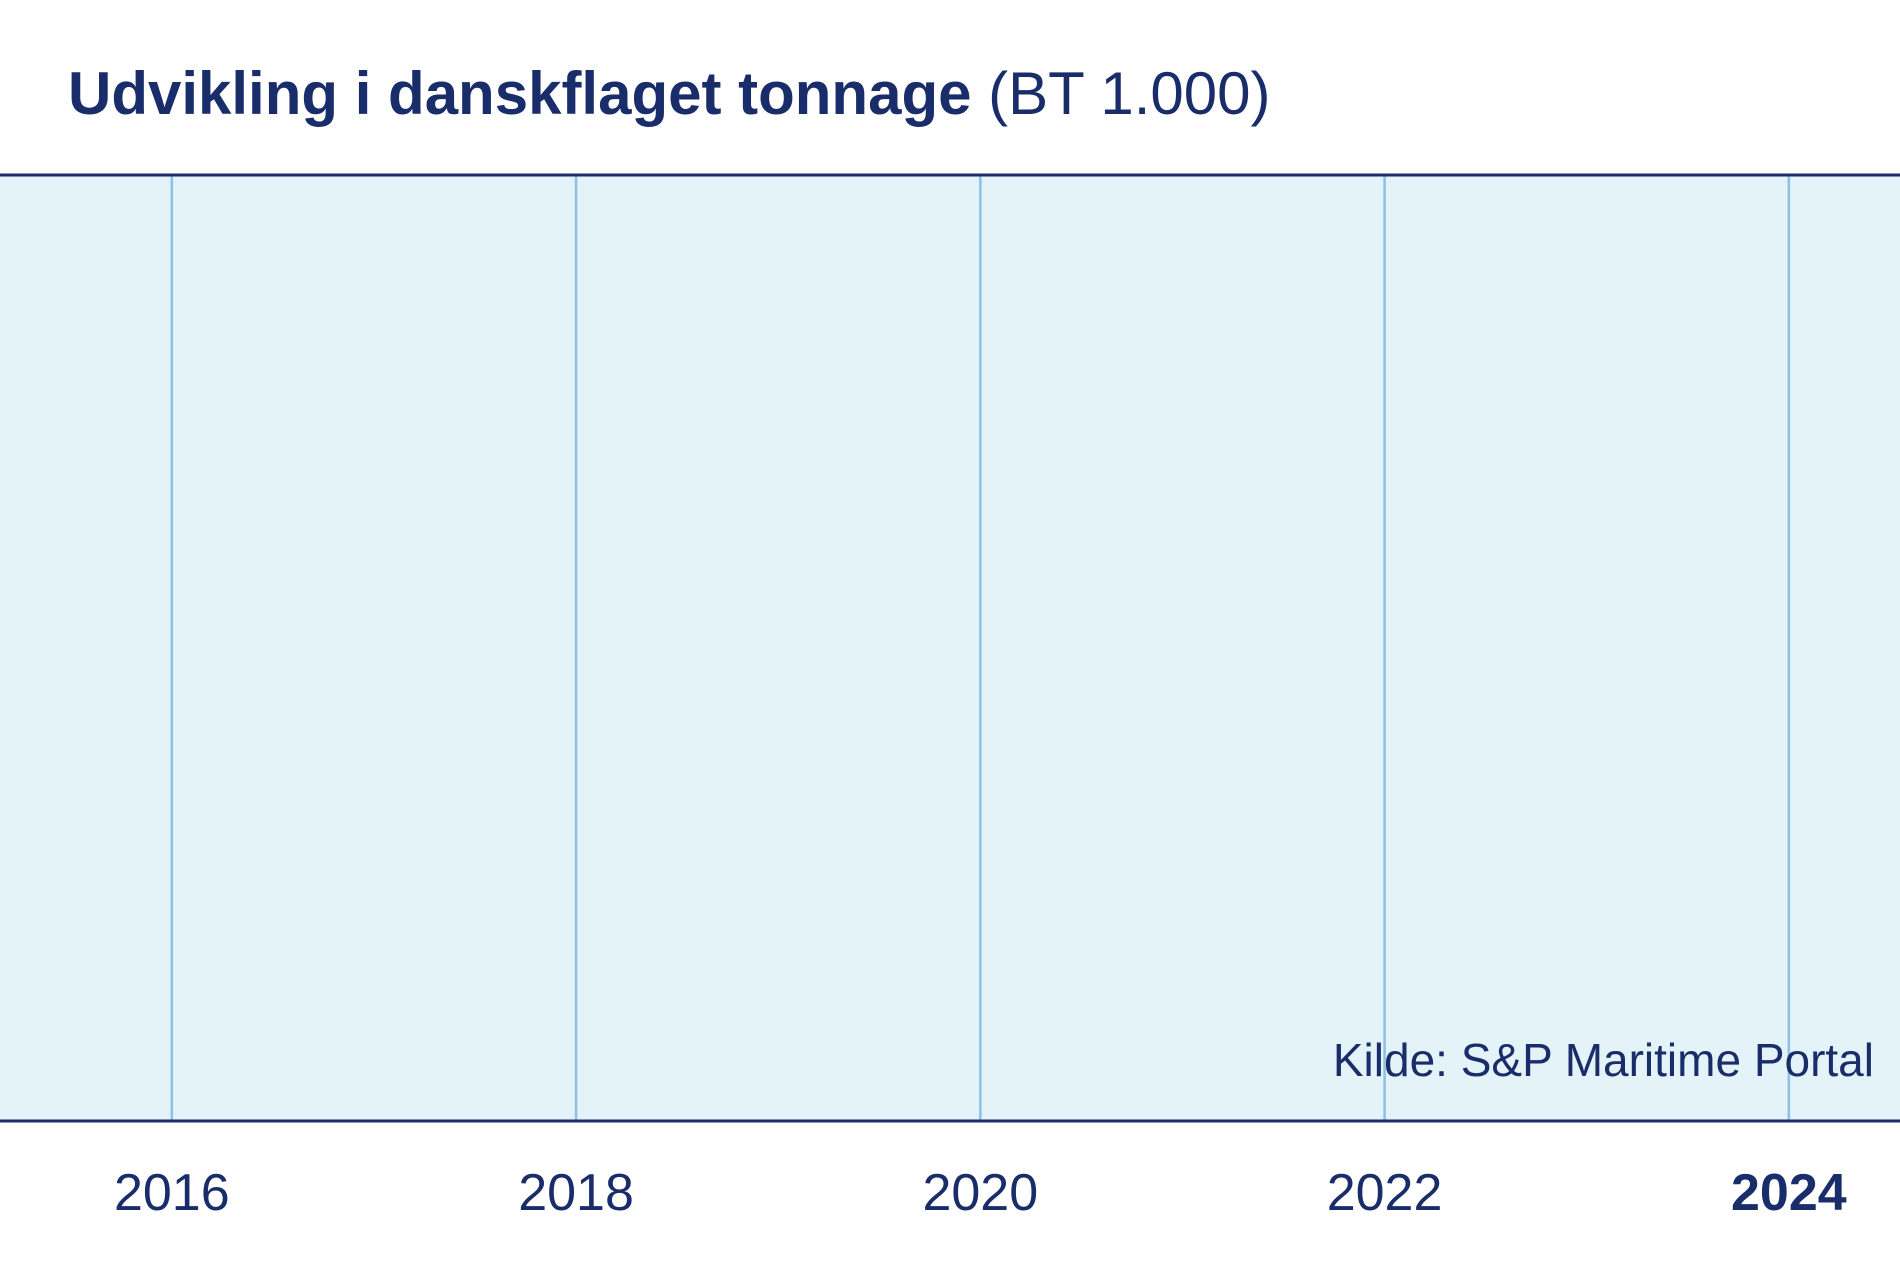 The width and height of the screenshot is (1900, 1265). Describe the element at coordinates (172, 1193) in the screenshot. I see `x-tick-label-2016: 2016` at that location.